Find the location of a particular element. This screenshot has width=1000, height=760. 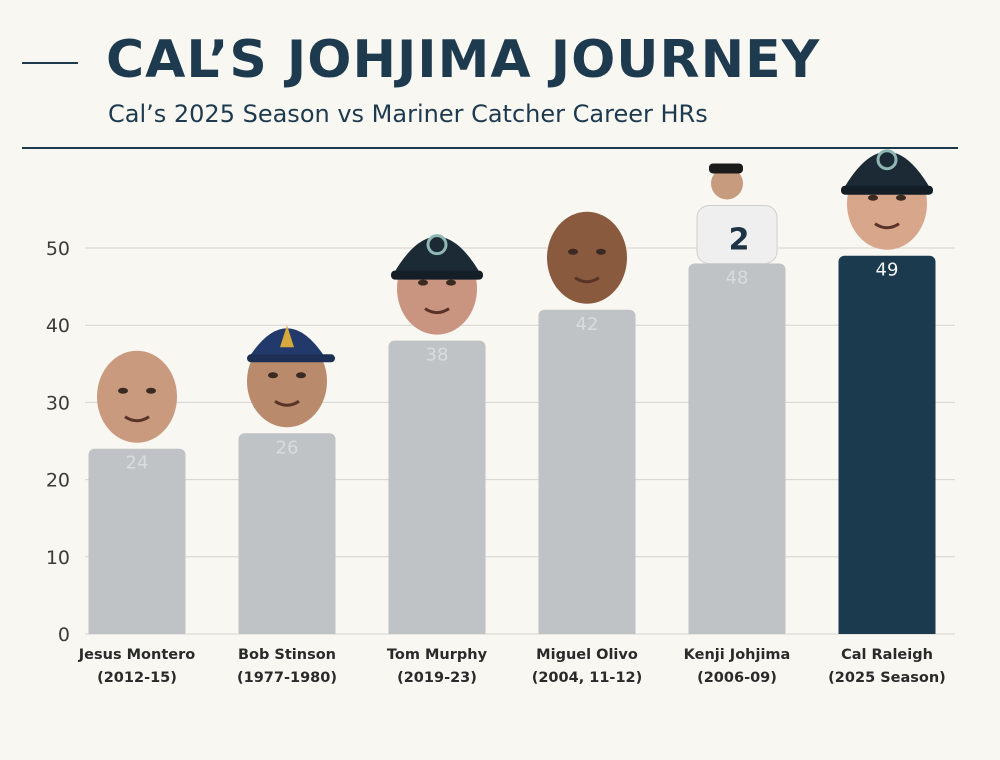

x-category-label: (2019-23) is located at coordinates (437, 678).